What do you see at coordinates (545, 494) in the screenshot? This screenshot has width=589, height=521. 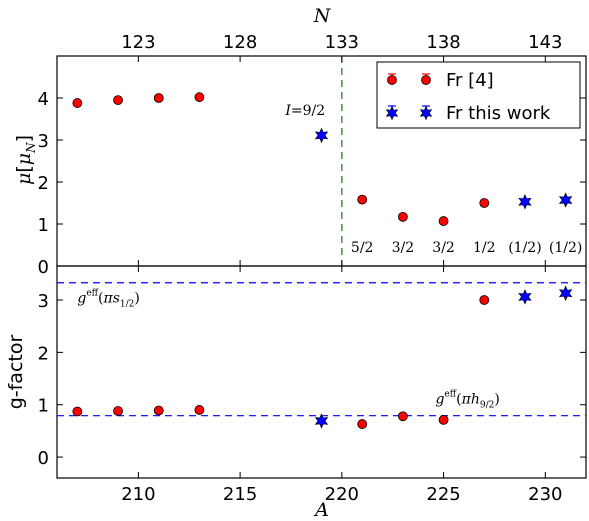 I see `x-tick-label: 230` at bounding box center [545, 494].